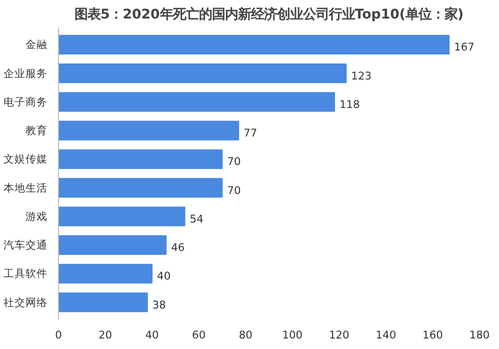 The height and width of the screenshot is (349, 499). I want to click on data-label: 123, so click(361, 75).